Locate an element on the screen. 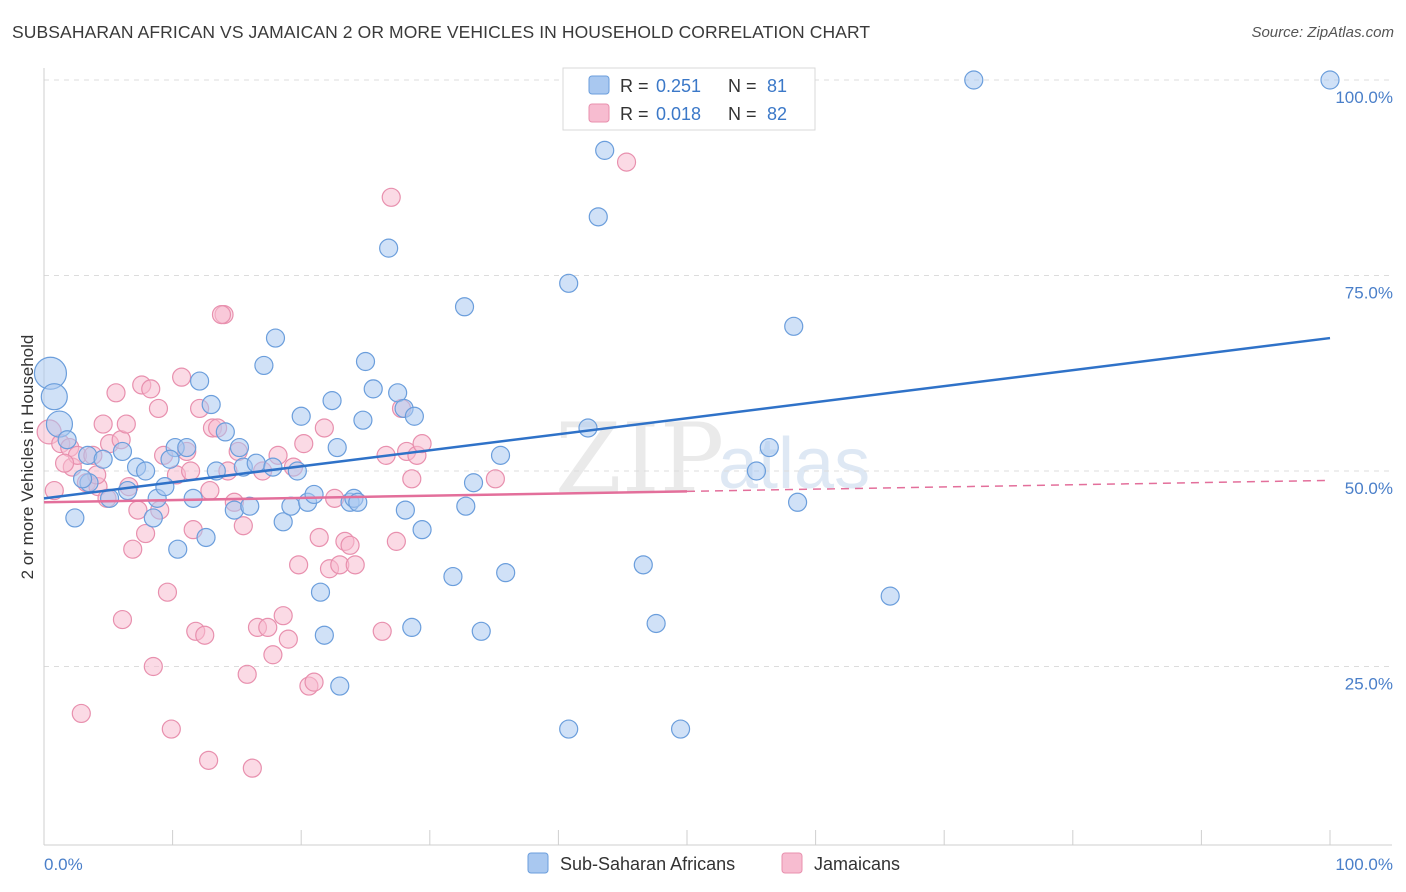  bottom-legend-label-2: Jamaicans is located at coordinates (857, 864).